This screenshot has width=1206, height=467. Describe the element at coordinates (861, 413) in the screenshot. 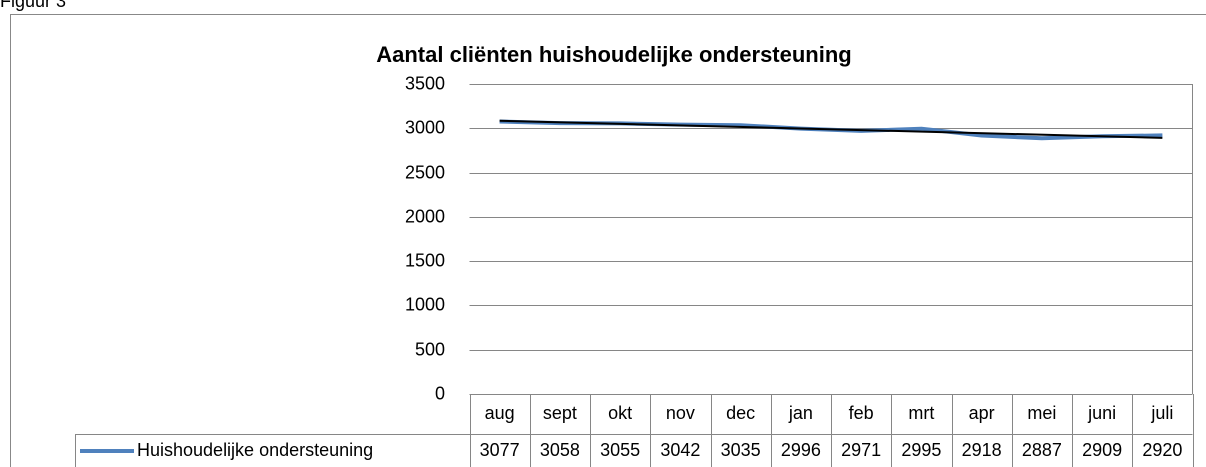

I see `x-tick-label: feb` at that location.